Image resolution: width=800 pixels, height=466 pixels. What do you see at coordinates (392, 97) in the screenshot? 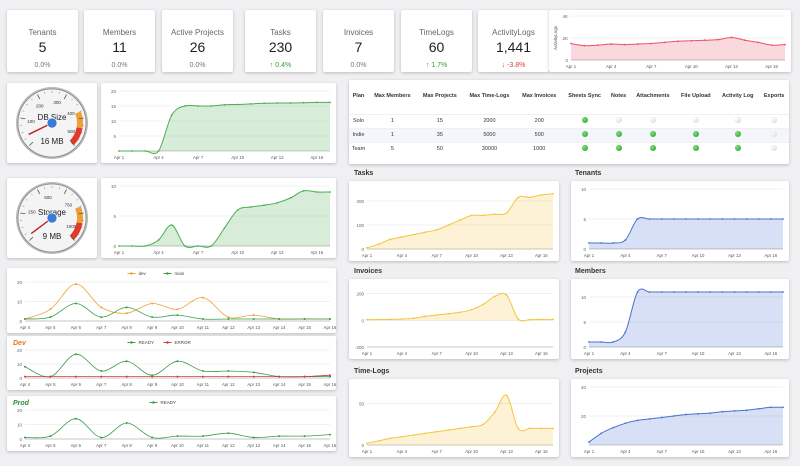
I see `plans-col-header: Max Members` at bounding box center [392, 97].